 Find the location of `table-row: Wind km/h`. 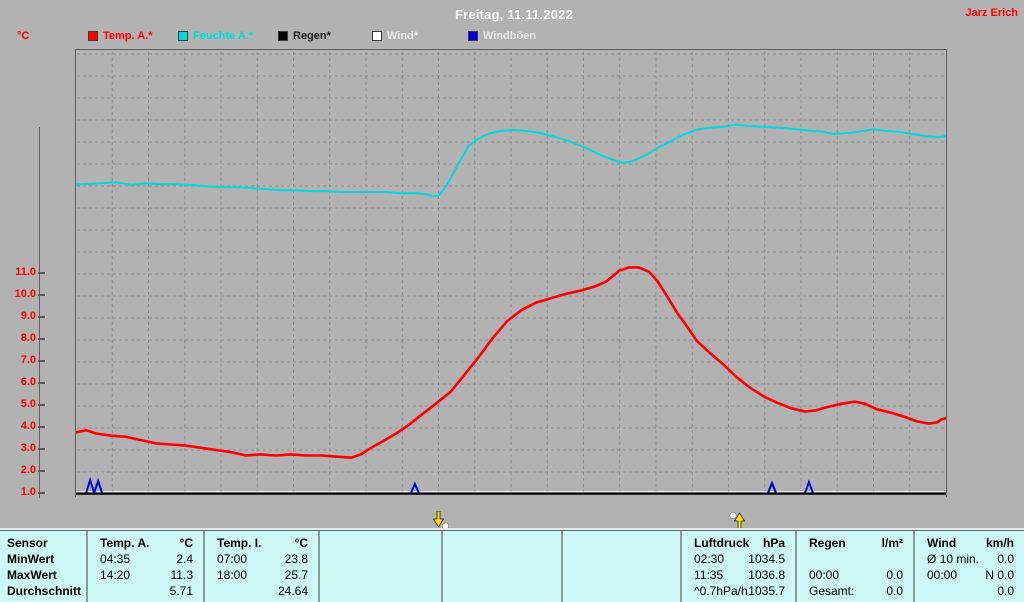

table-row: Wind km/h is located at coordinates (969, 543).